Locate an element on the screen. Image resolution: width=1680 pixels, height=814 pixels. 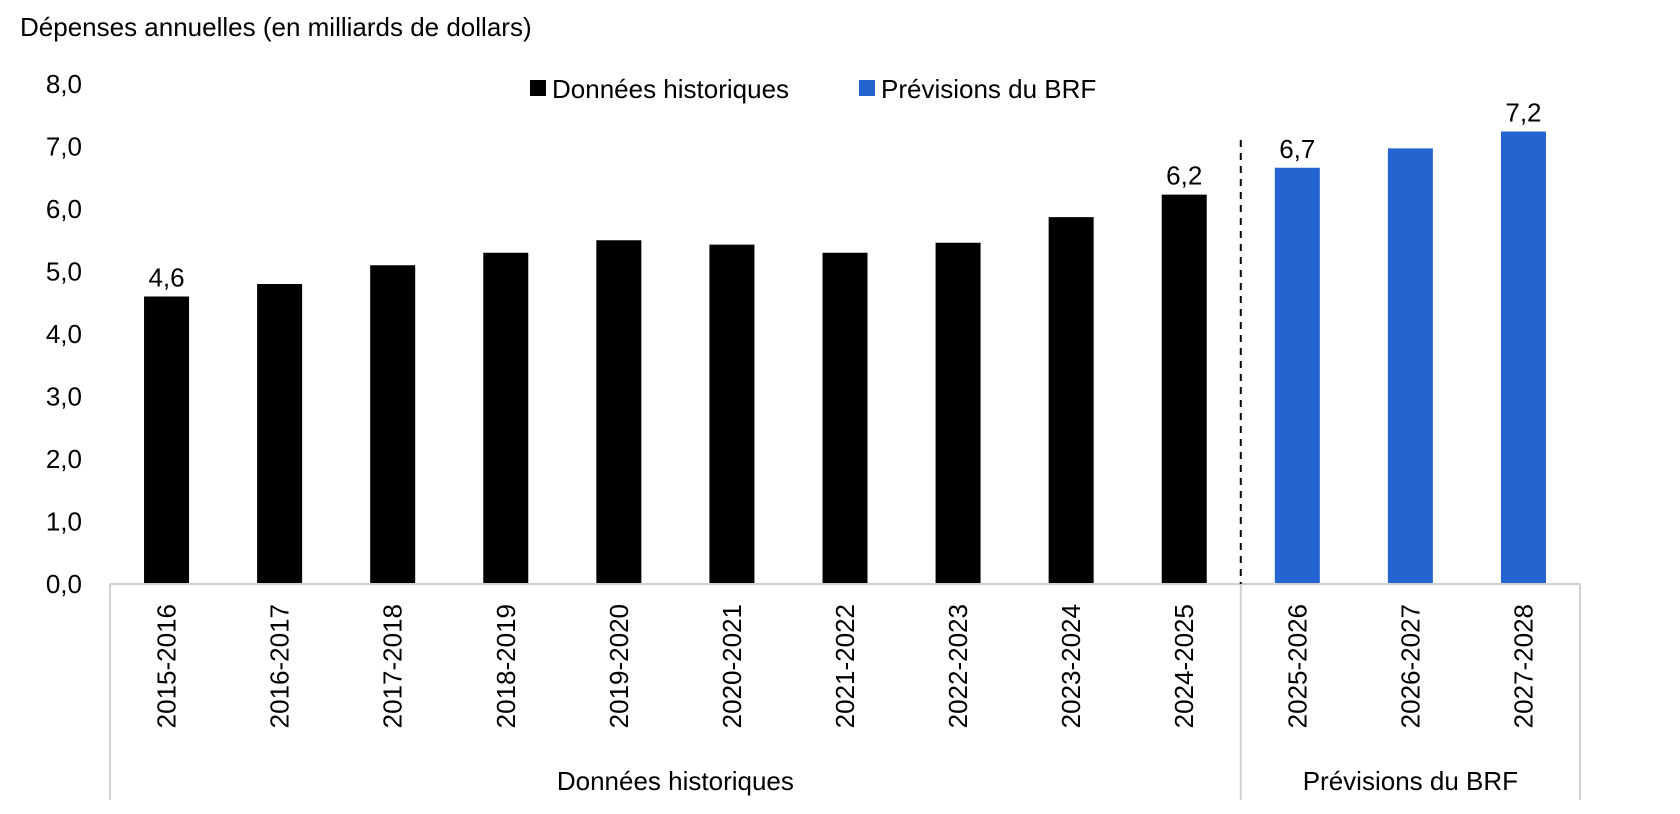
y-tick-label: 6,0 is located at coordinates (64, 209).